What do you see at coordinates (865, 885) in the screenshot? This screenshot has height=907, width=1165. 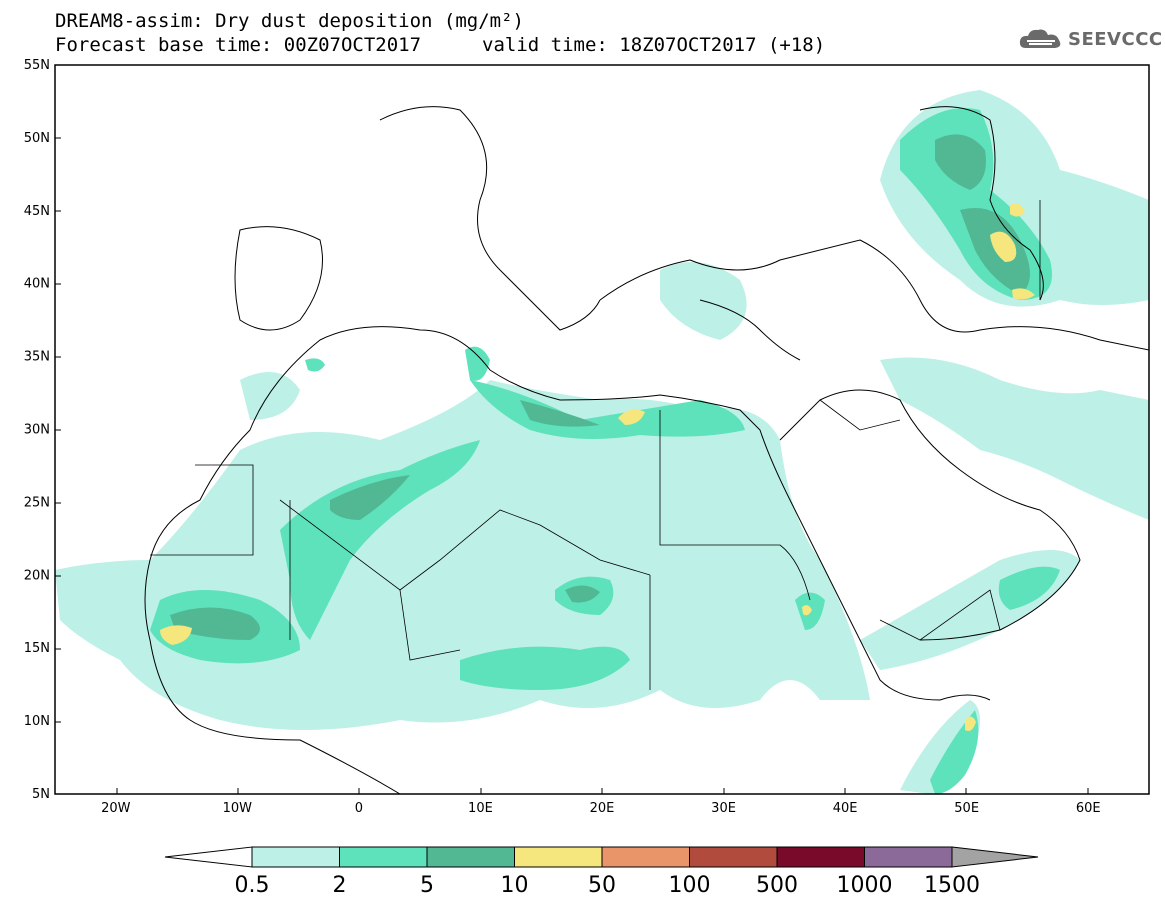 I see `colorbar-label: 1000` at bounding box center [865, 885].